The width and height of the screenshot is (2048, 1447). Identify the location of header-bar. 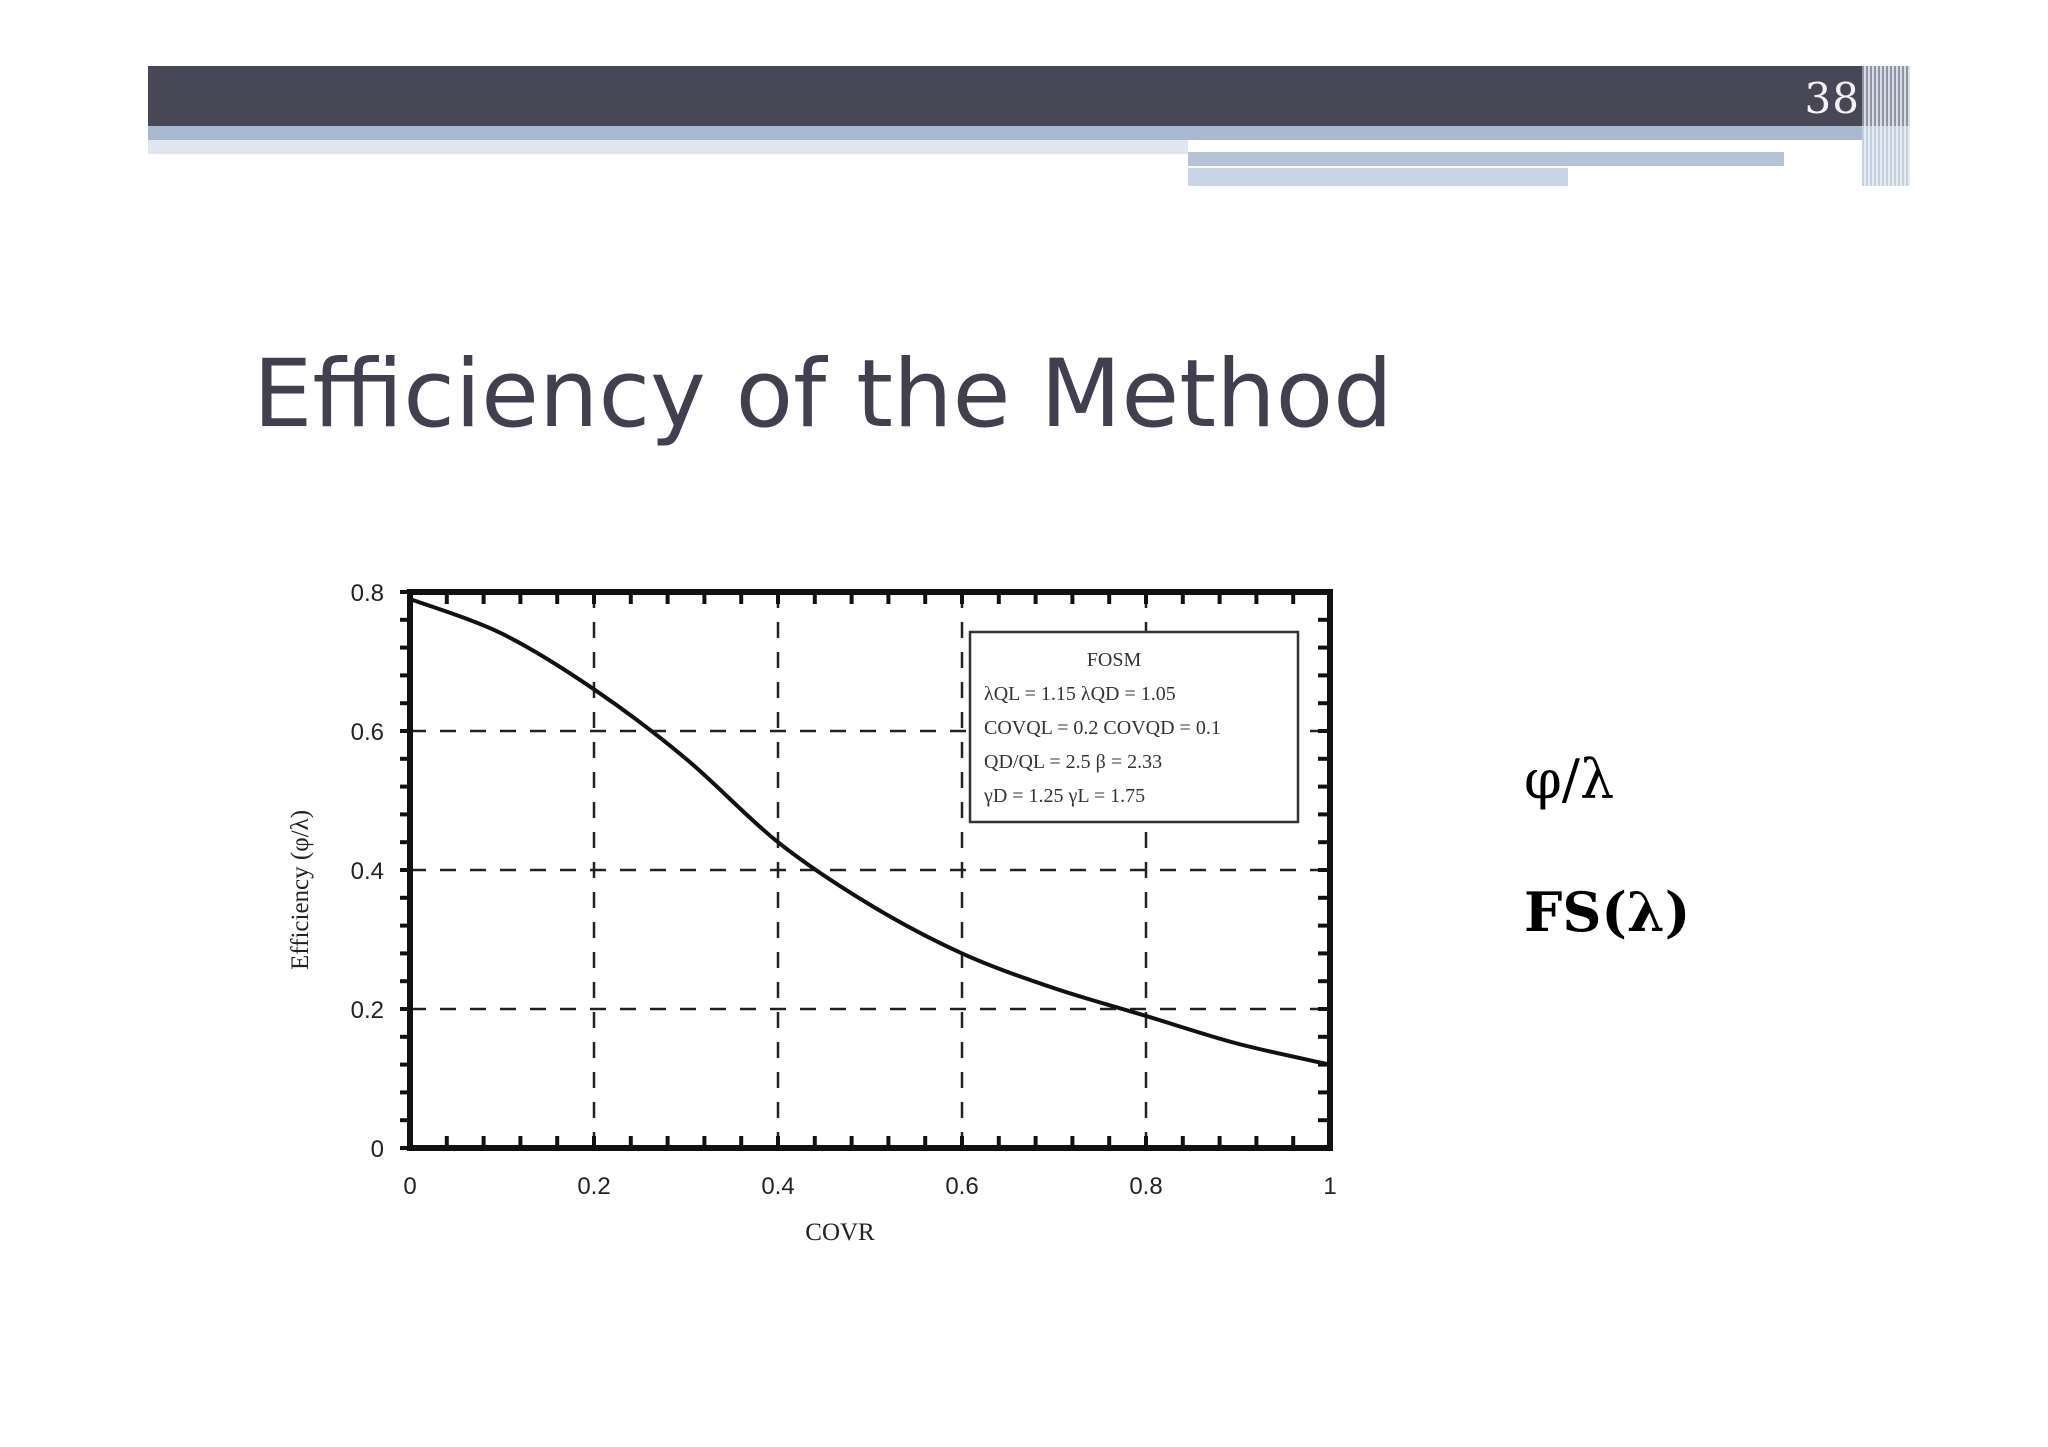
(1029, 96).